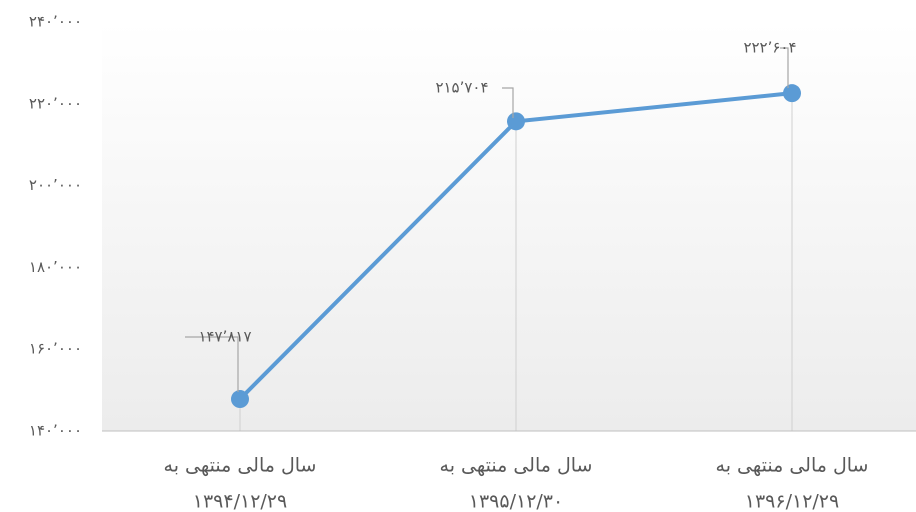 The width and height of the screenshot is (916, 512). Describe the element at coordinates (55, 103) in the screenshot. I see `y-tick-label: ۲۲۰٬۰۰۰` at that location.